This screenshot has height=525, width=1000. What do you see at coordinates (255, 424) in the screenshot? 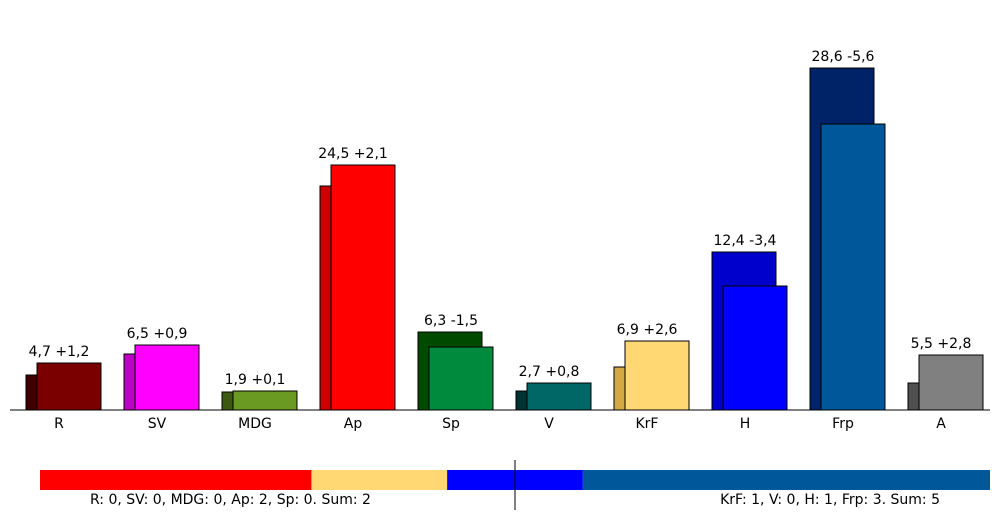
I see `x-tick-label: MDG` at bounding box center [255, 424].